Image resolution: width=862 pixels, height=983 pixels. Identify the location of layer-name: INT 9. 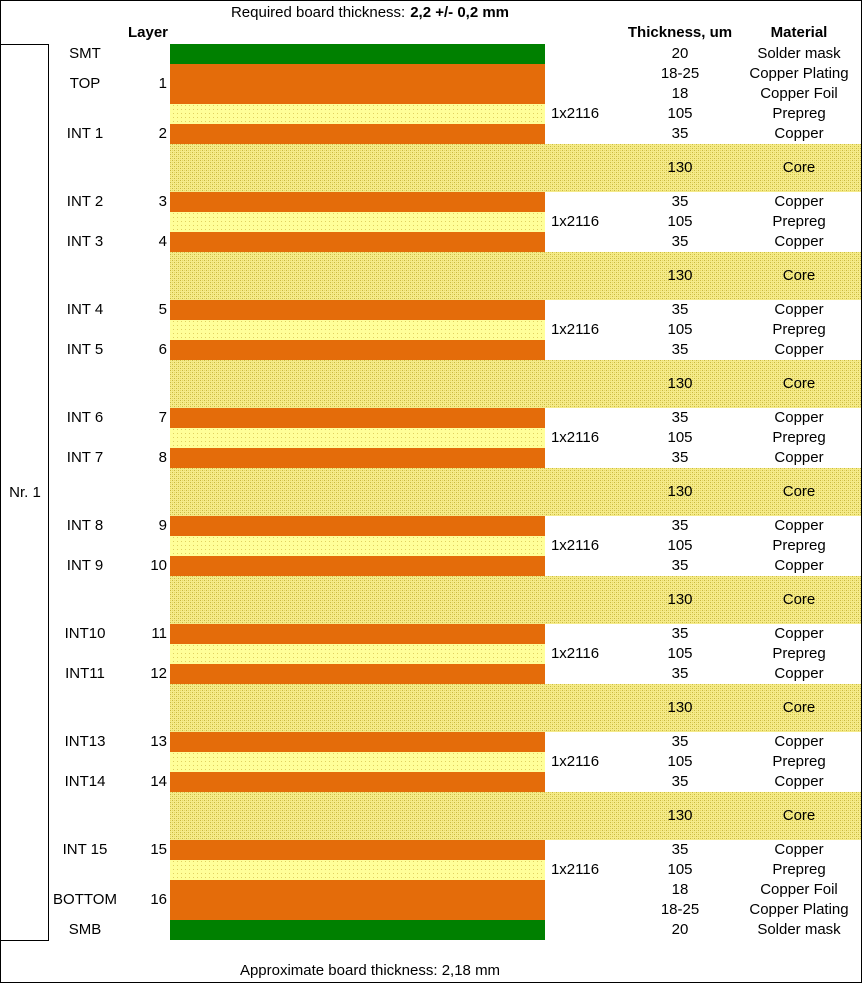
(85, 565).